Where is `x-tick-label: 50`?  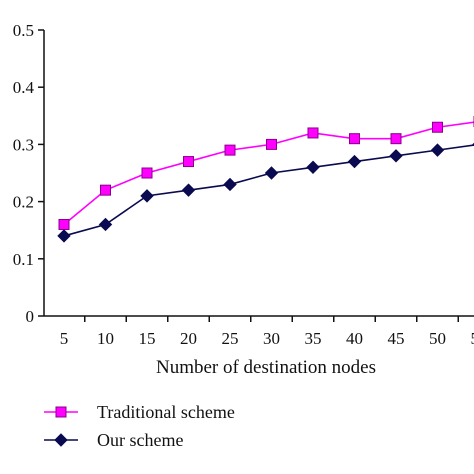
x-tick-label: 50 is located at coordinates (437, 338).